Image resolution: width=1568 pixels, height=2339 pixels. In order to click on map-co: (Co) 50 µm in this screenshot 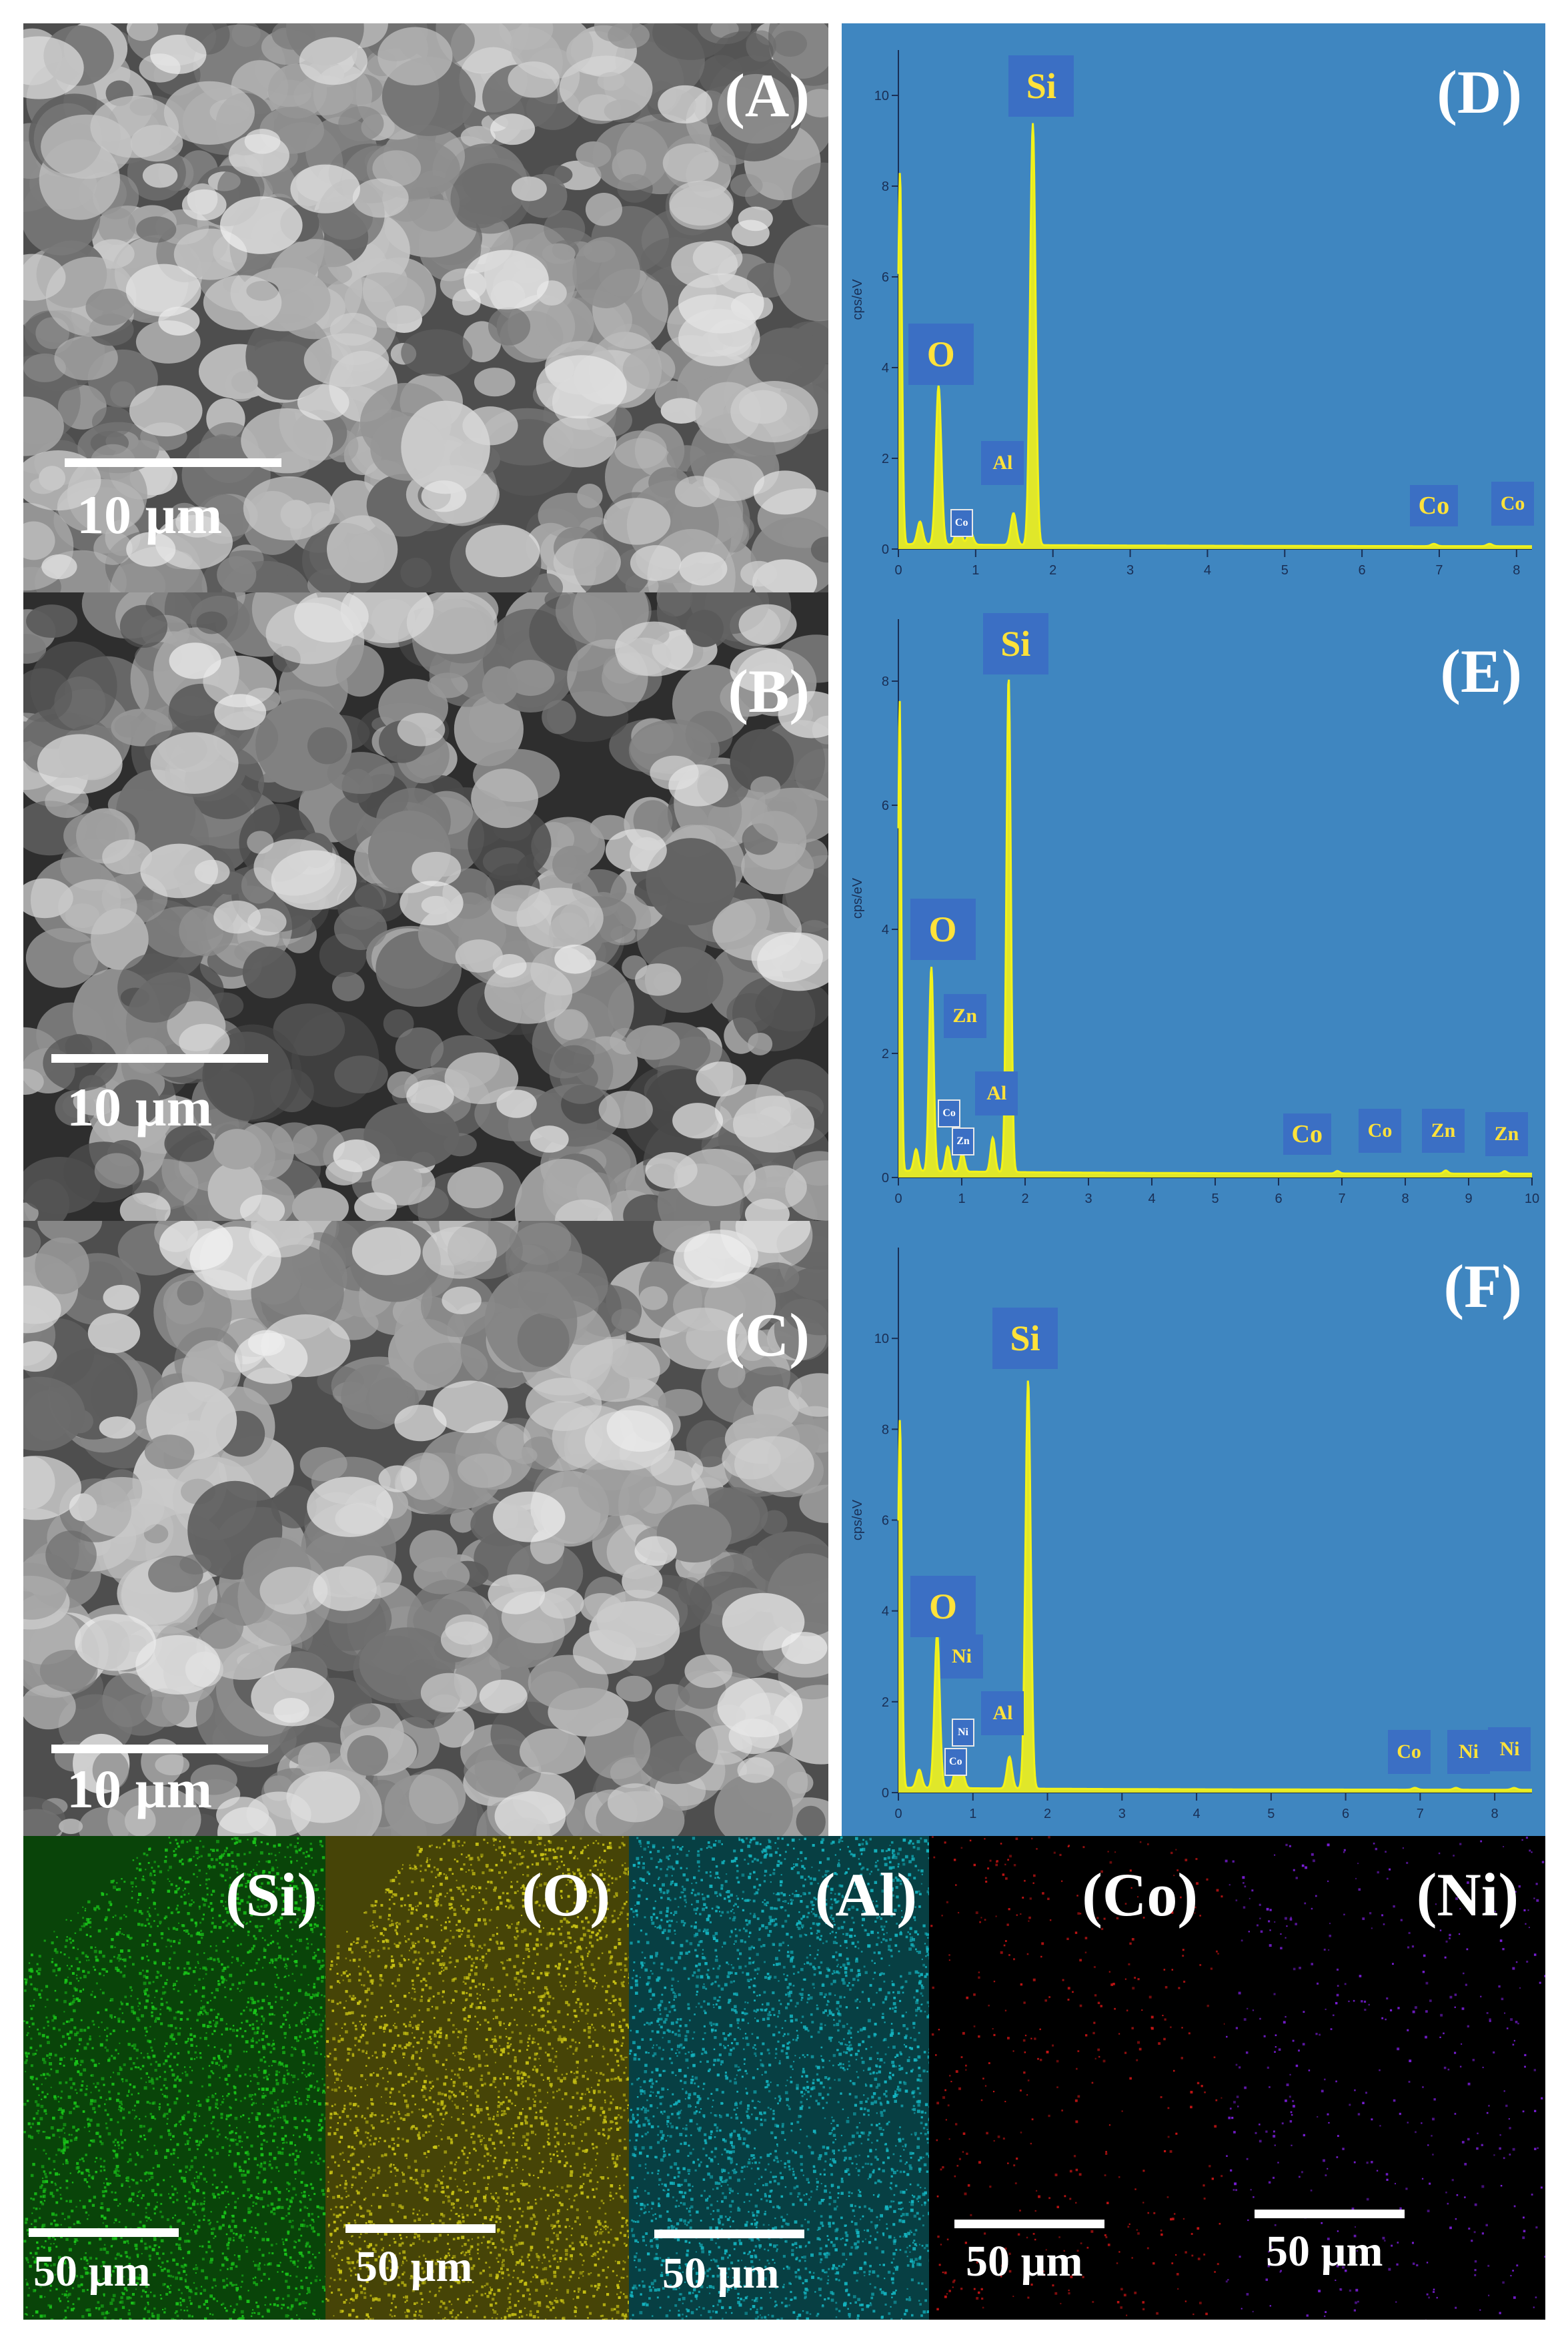, I will do `click(1077, 2078)`.